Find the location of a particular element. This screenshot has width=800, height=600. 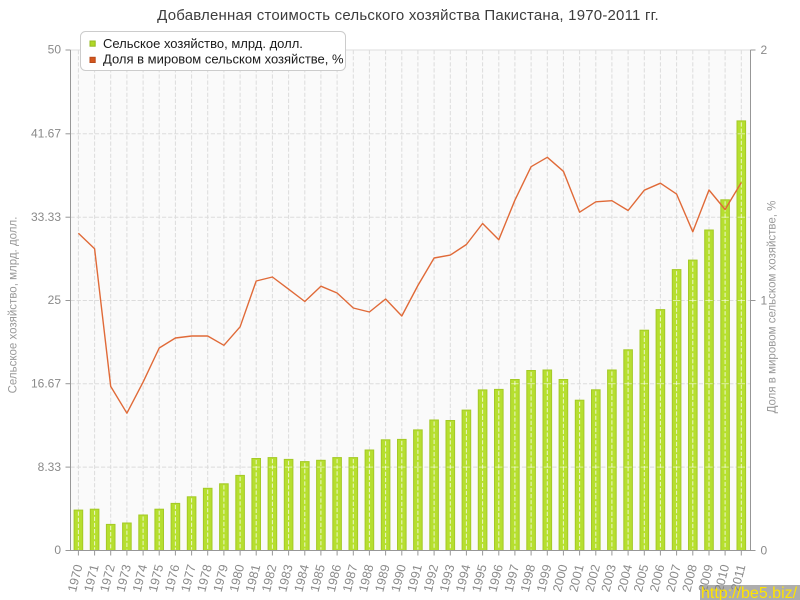

svg-text: 41.67 is located at coordinates (46, 134).